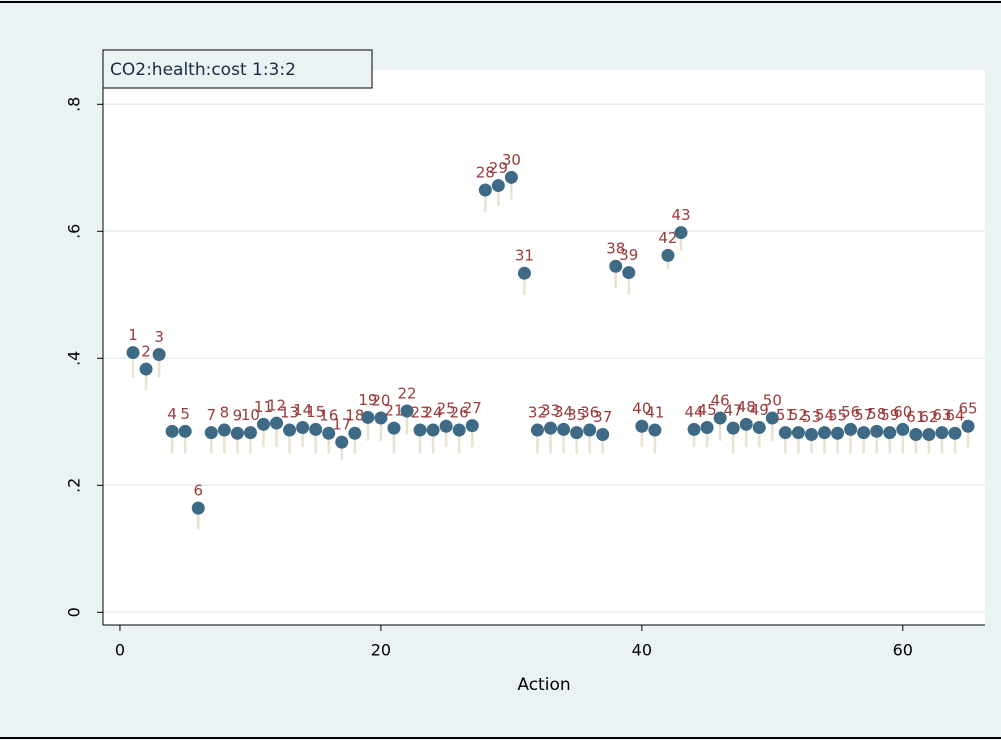  I want to click on point-label: 25, so click(446, 409).